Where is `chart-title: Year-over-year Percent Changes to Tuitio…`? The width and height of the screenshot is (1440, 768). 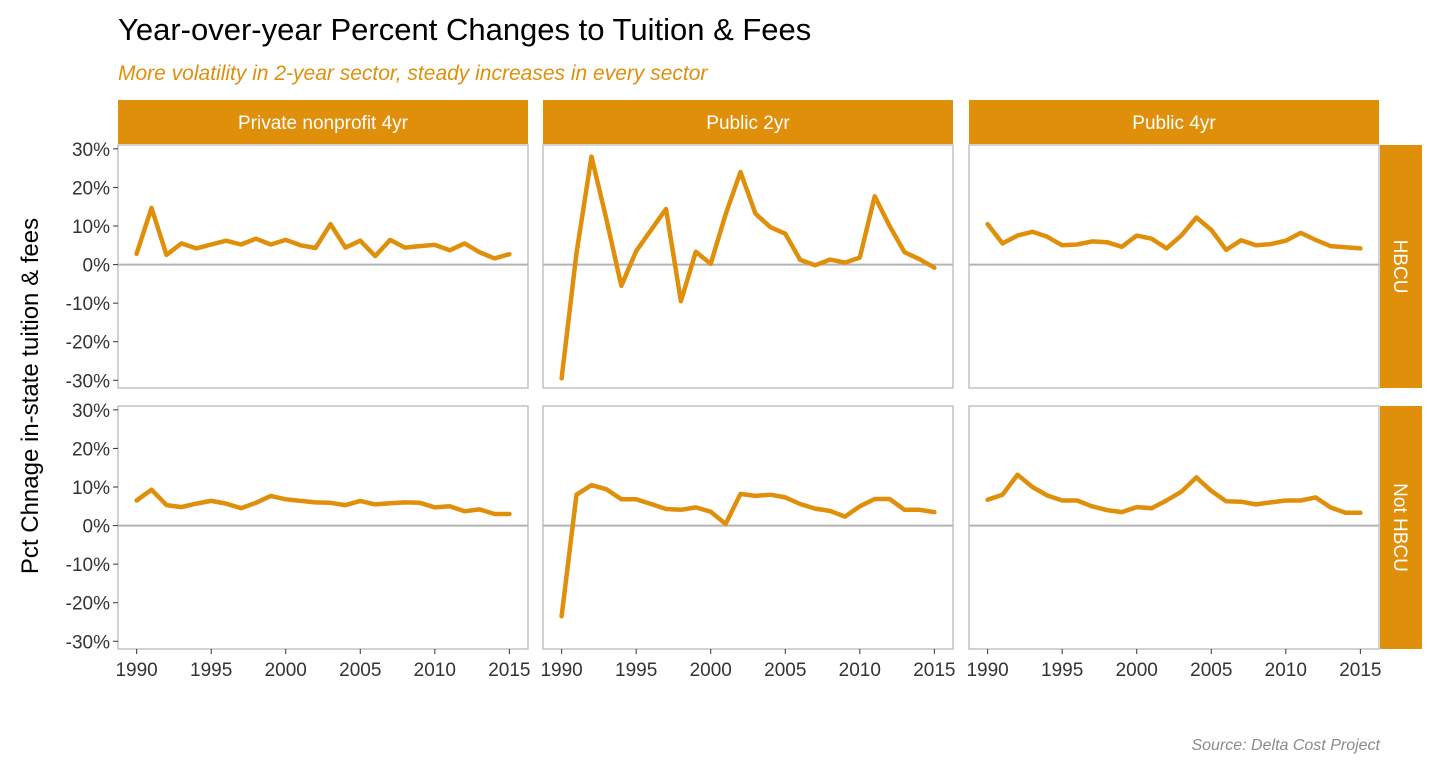
chart-title: Year-over-year Percent Changes to Tuitio… is located at coordinates (464, 29).